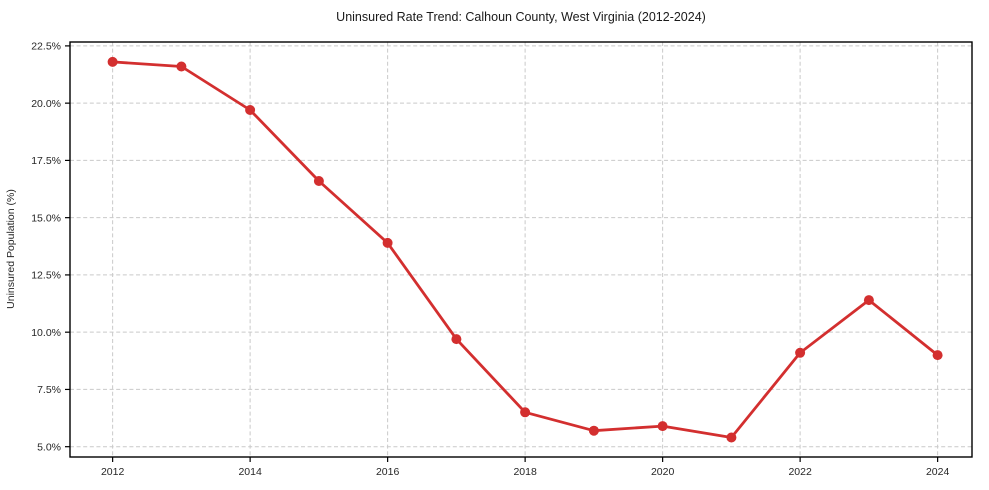 The image size is (989, 490). Describe the element at coordinates (11, 249) in the screenshot. I see `y-axis-label: Uninsured Population (%)` at that location.